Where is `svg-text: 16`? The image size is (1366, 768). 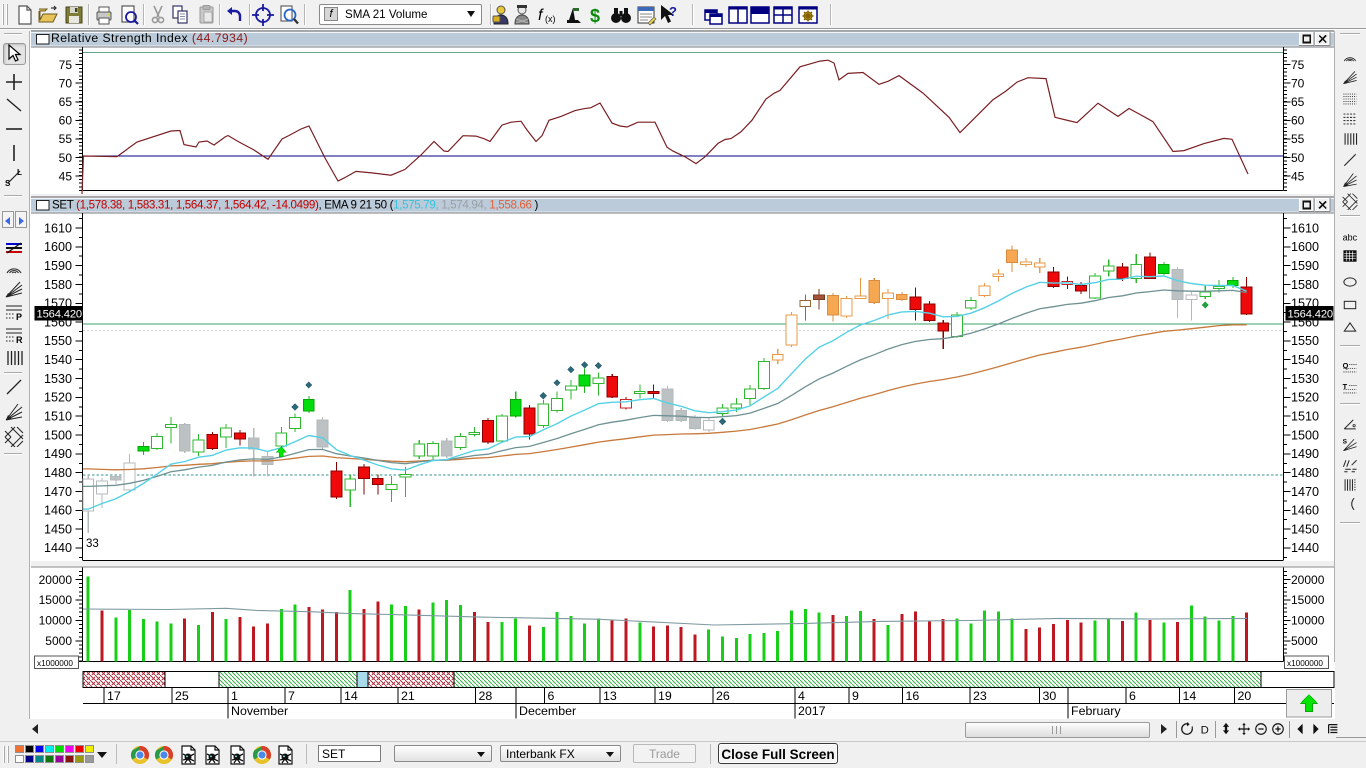
svg-text: 16 is located at coordinates (913, 696).